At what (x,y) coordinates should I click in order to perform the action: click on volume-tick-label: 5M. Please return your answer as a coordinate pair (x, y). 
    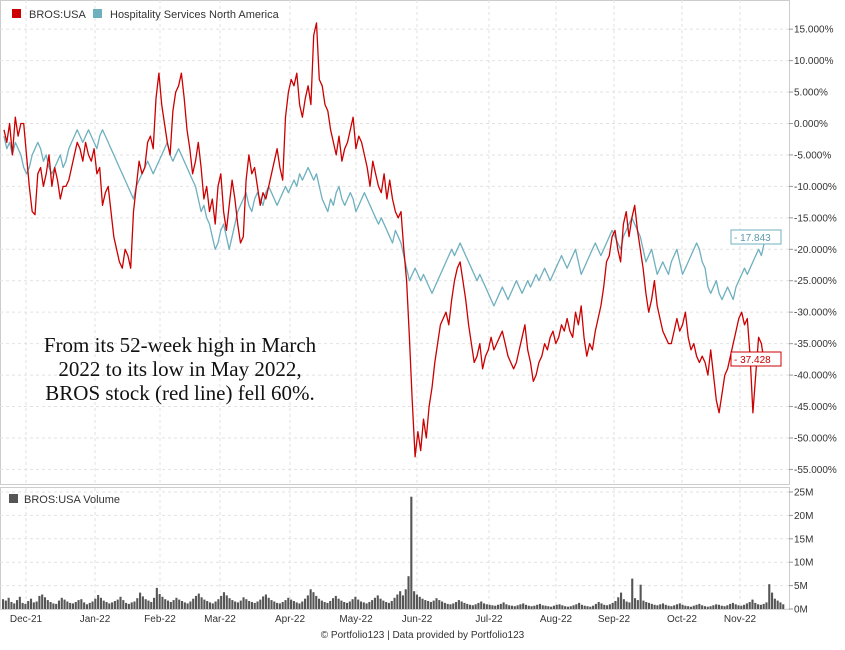
    Looking at the image, I should click on (801, 586).